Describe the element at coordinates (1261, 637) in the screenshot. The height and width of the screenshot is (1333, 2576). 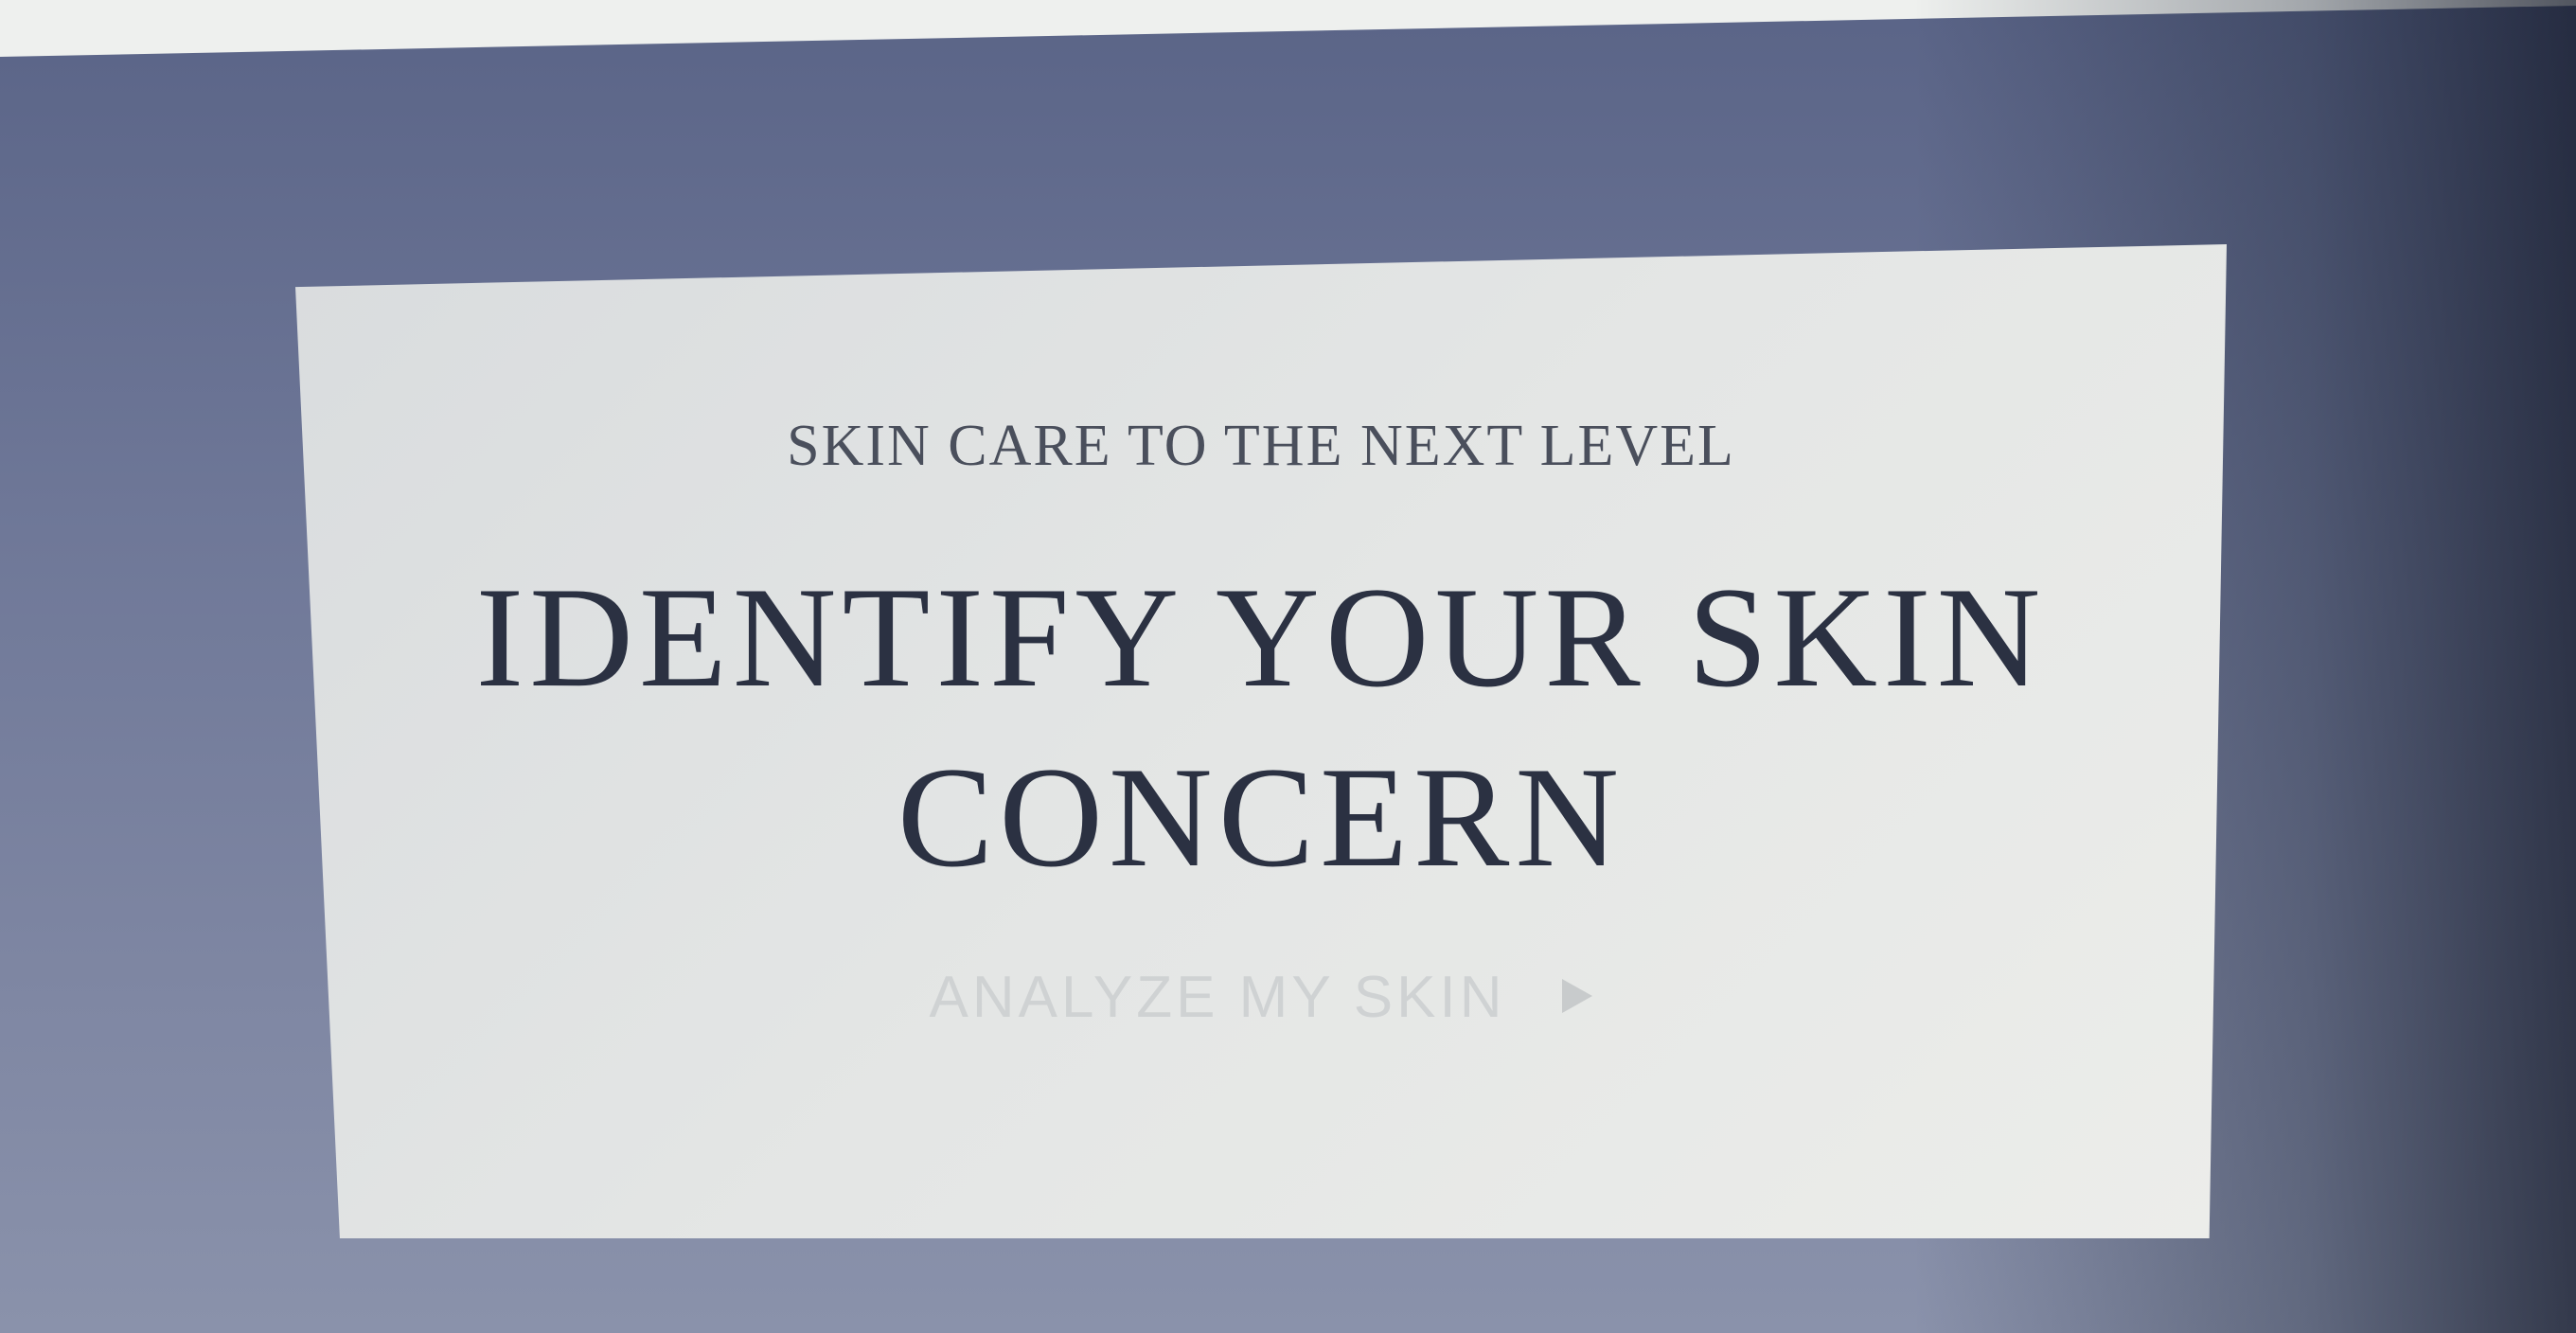
I see `hero-headline-line-1: IDENTIFY YOUR SKIN` at that location.